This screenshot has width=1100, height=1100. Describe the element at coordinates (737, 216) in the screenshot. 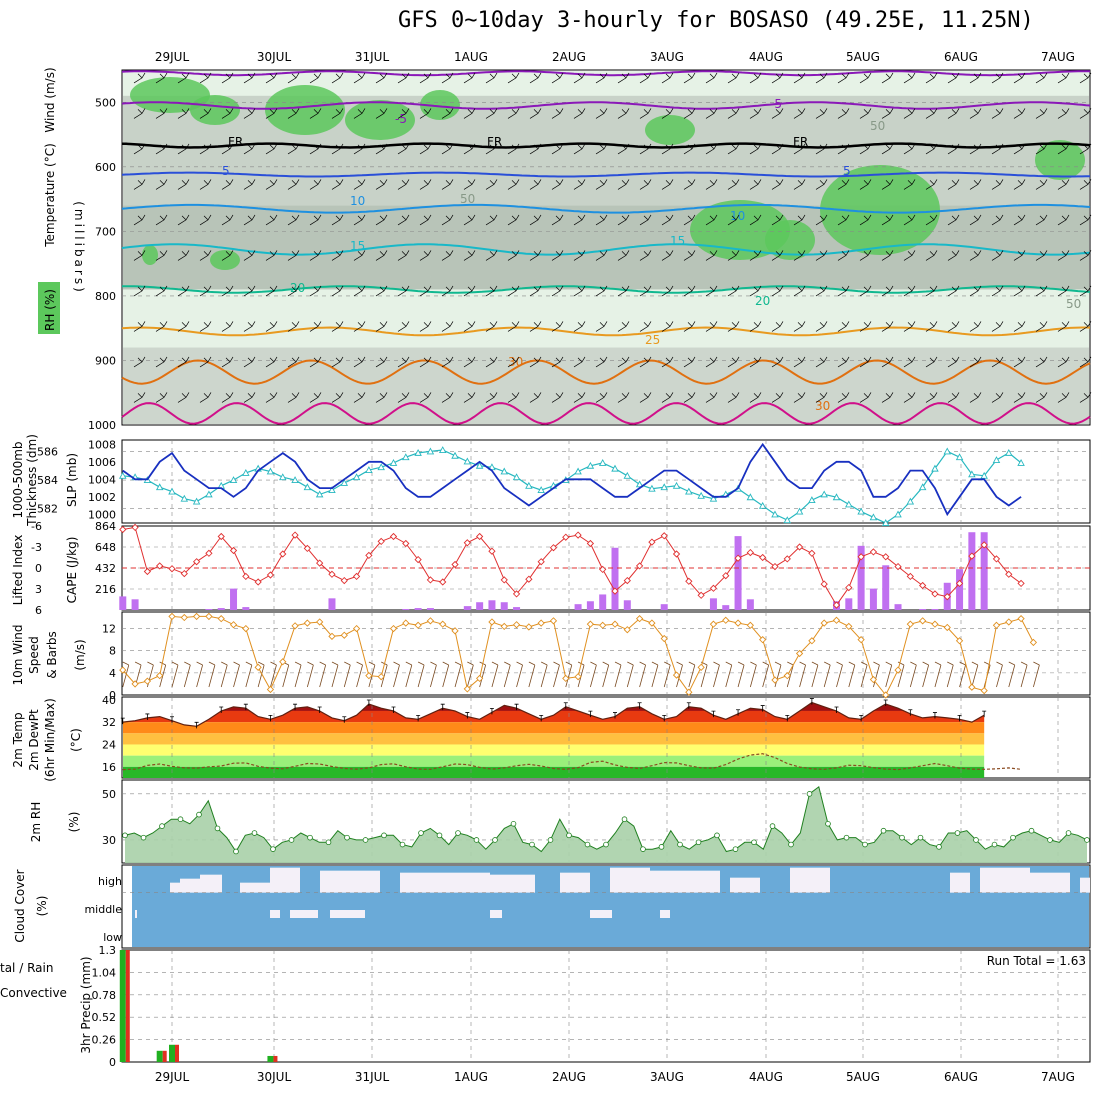

I see `contour-label: 10` at that location.